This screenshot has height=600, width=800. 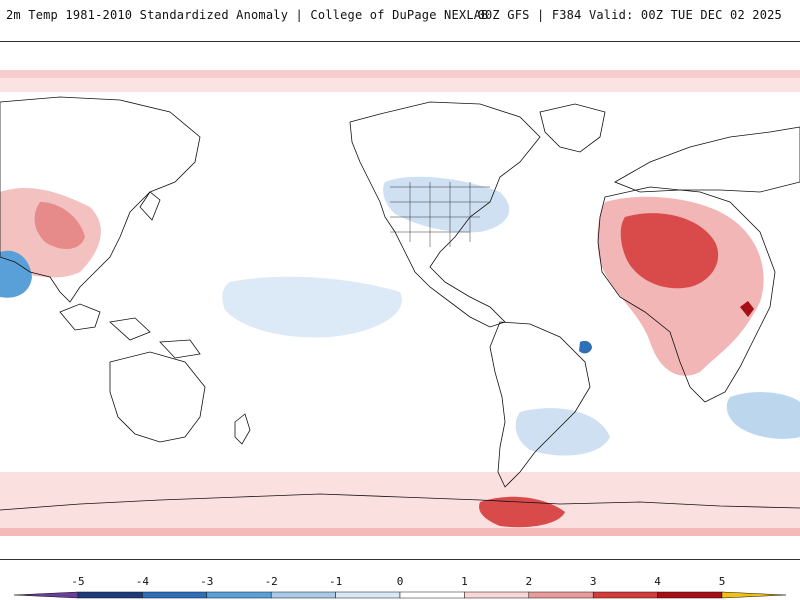 What do you see at coordinates (707, 159) in the screenshot?
I see `europe-outline` at bounding box center [707, 159].